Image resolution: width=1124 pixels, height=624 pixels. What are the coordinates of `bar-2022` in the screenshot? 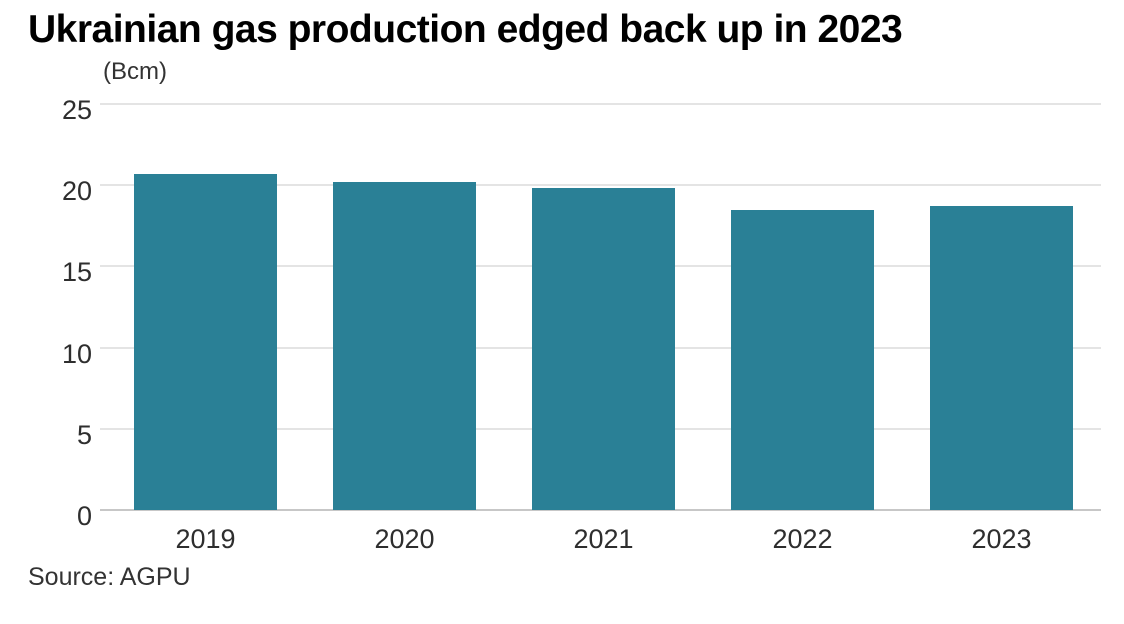 It's located at (802, 359).